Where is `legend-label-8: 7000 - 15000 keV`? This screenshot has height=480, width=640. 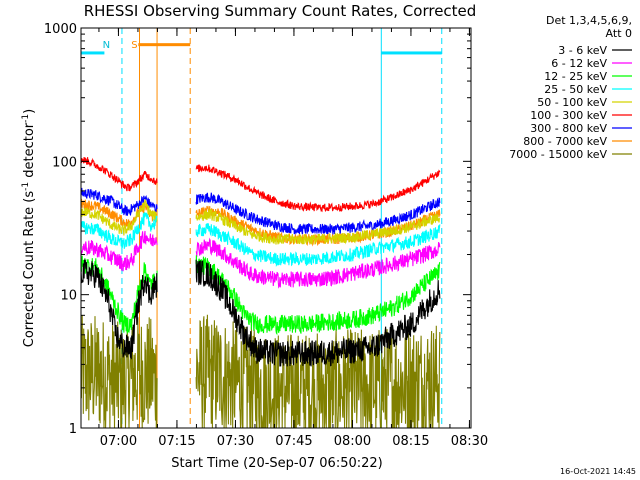
legend-label-8: 7000 - 15000 keV is located at coordinates (558, 154).